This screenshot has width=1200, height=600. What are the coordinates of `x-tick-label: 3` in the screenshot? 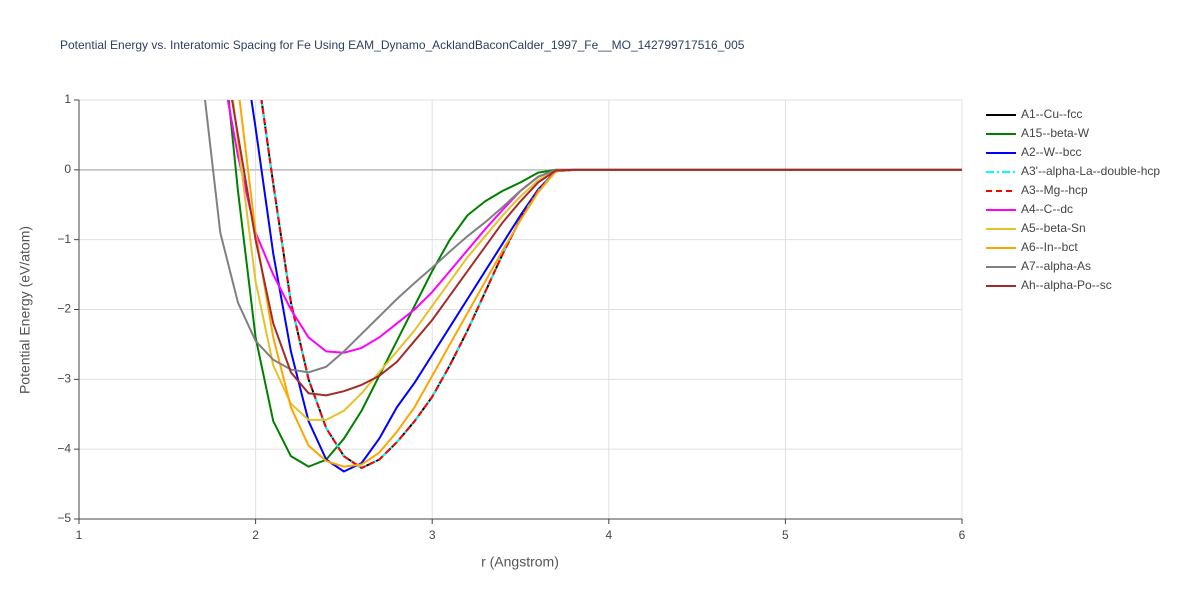 It's located at (432, 535).